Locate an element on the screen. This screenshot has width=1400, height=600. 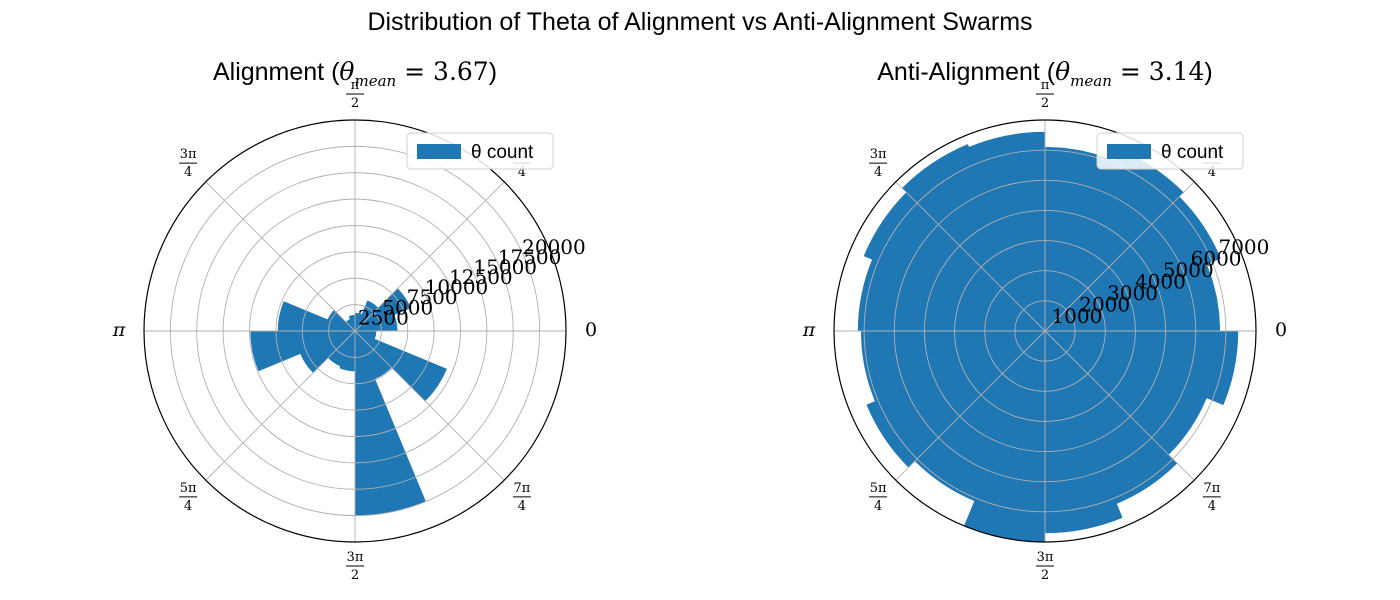
r-tick-label: 2000 is located at coordinates (1104, 304).